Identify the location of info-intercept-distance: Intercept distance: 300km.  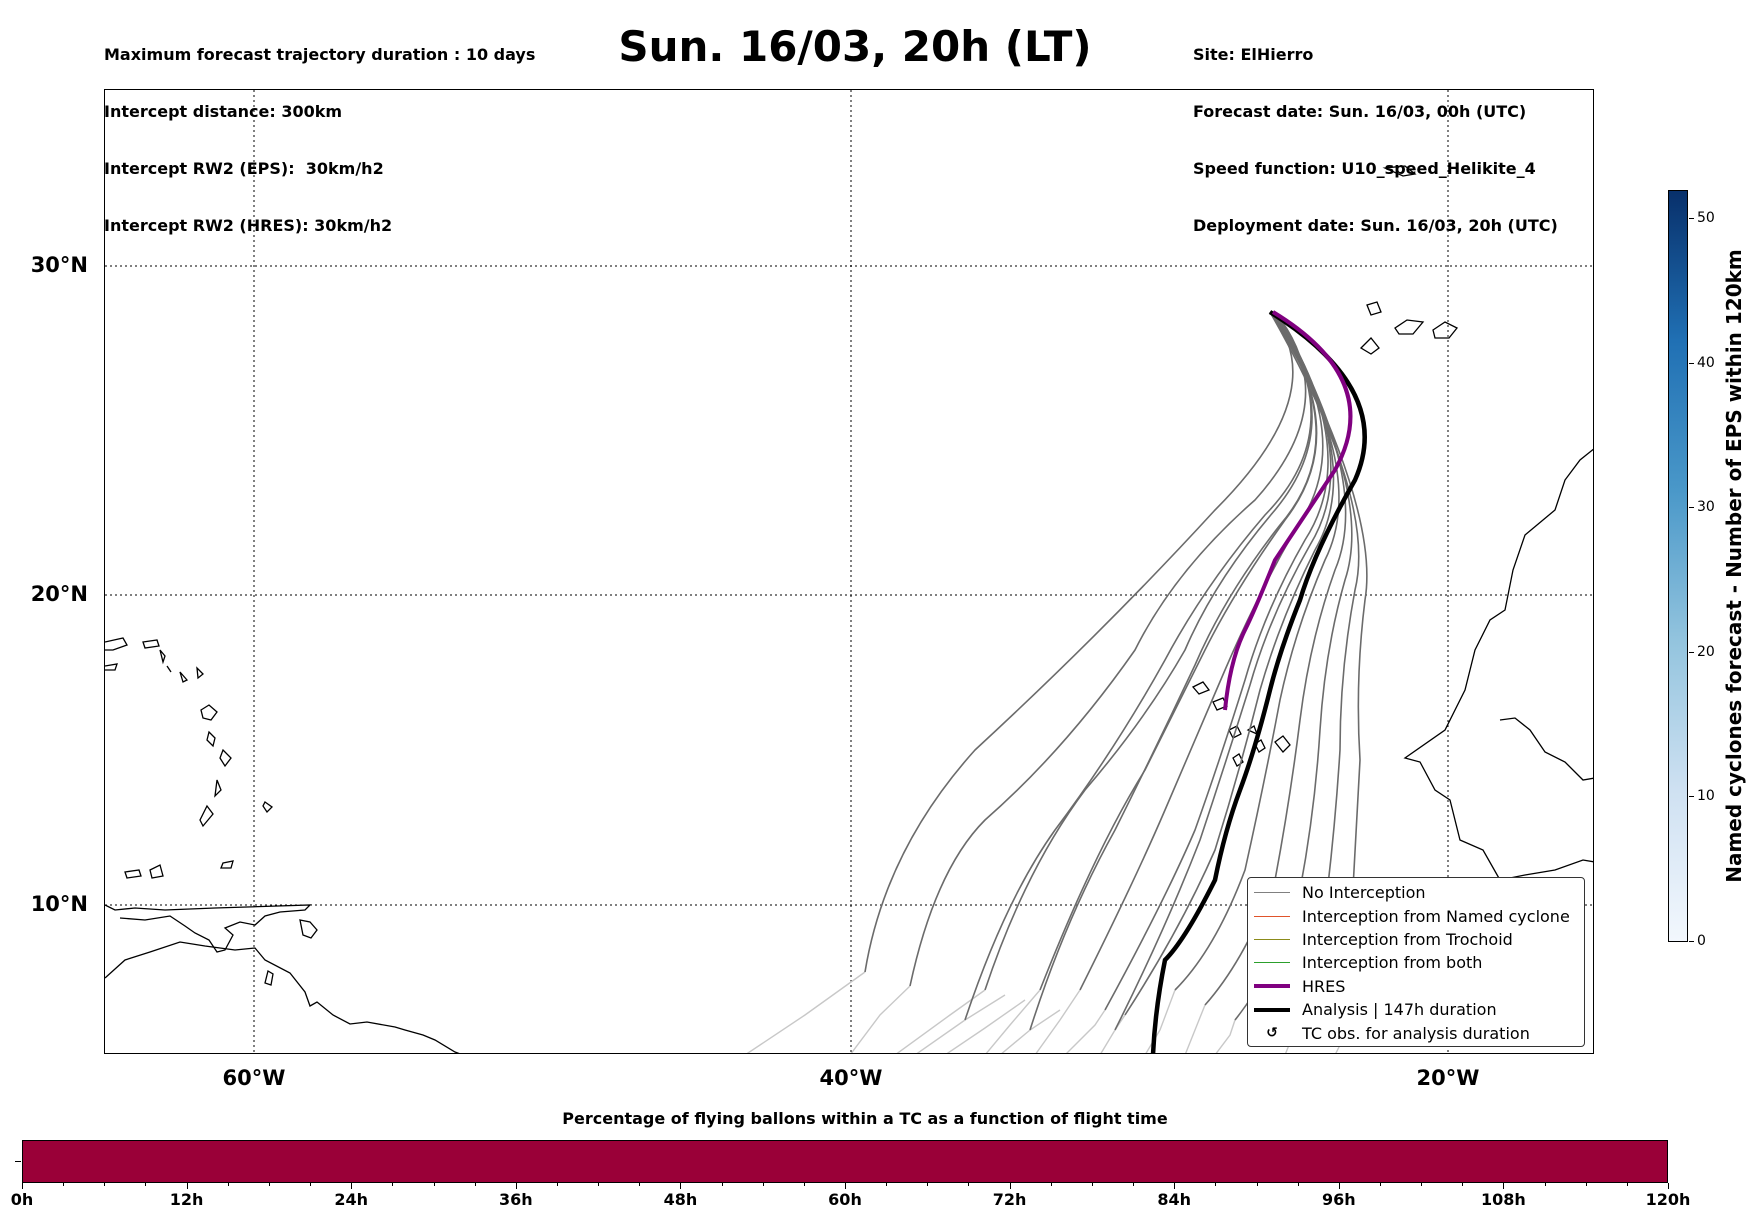
(223, 111).